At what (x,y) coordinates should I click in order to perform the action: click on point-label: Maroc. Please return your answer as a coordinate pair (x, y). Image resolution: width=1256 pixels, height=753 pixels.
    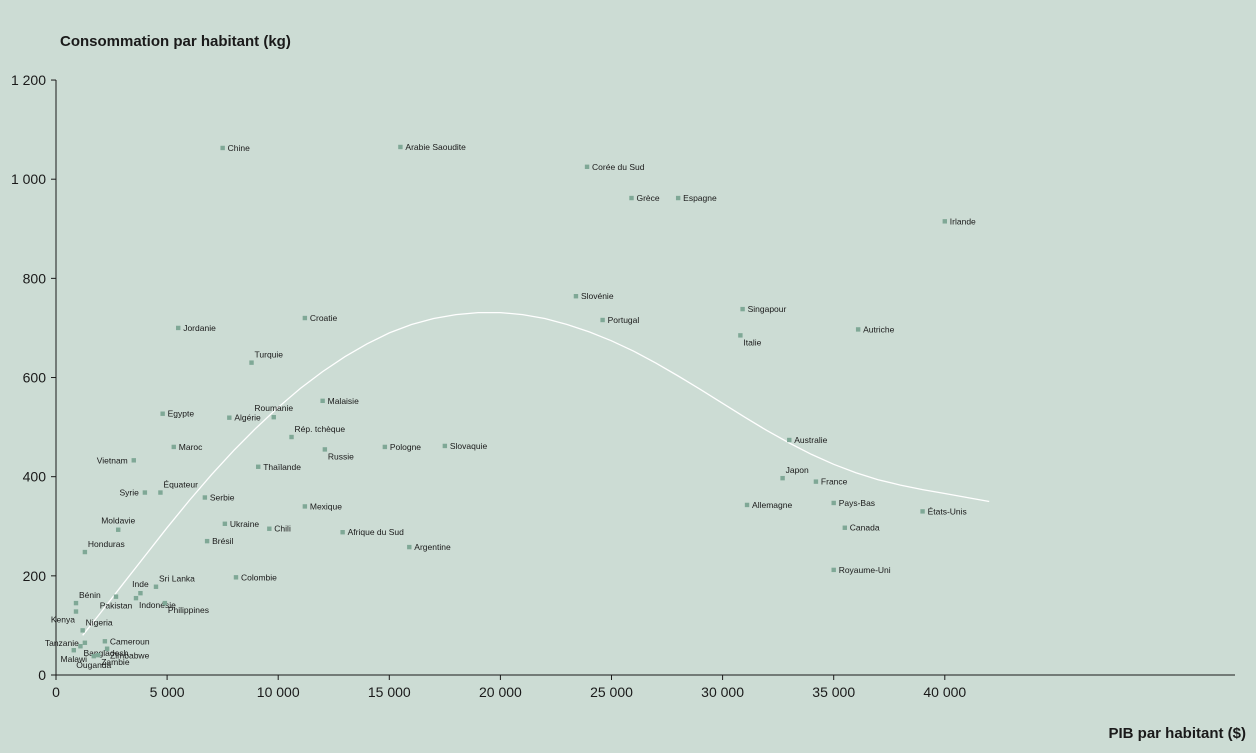
    Looking at the image, I should click on (191, 447).